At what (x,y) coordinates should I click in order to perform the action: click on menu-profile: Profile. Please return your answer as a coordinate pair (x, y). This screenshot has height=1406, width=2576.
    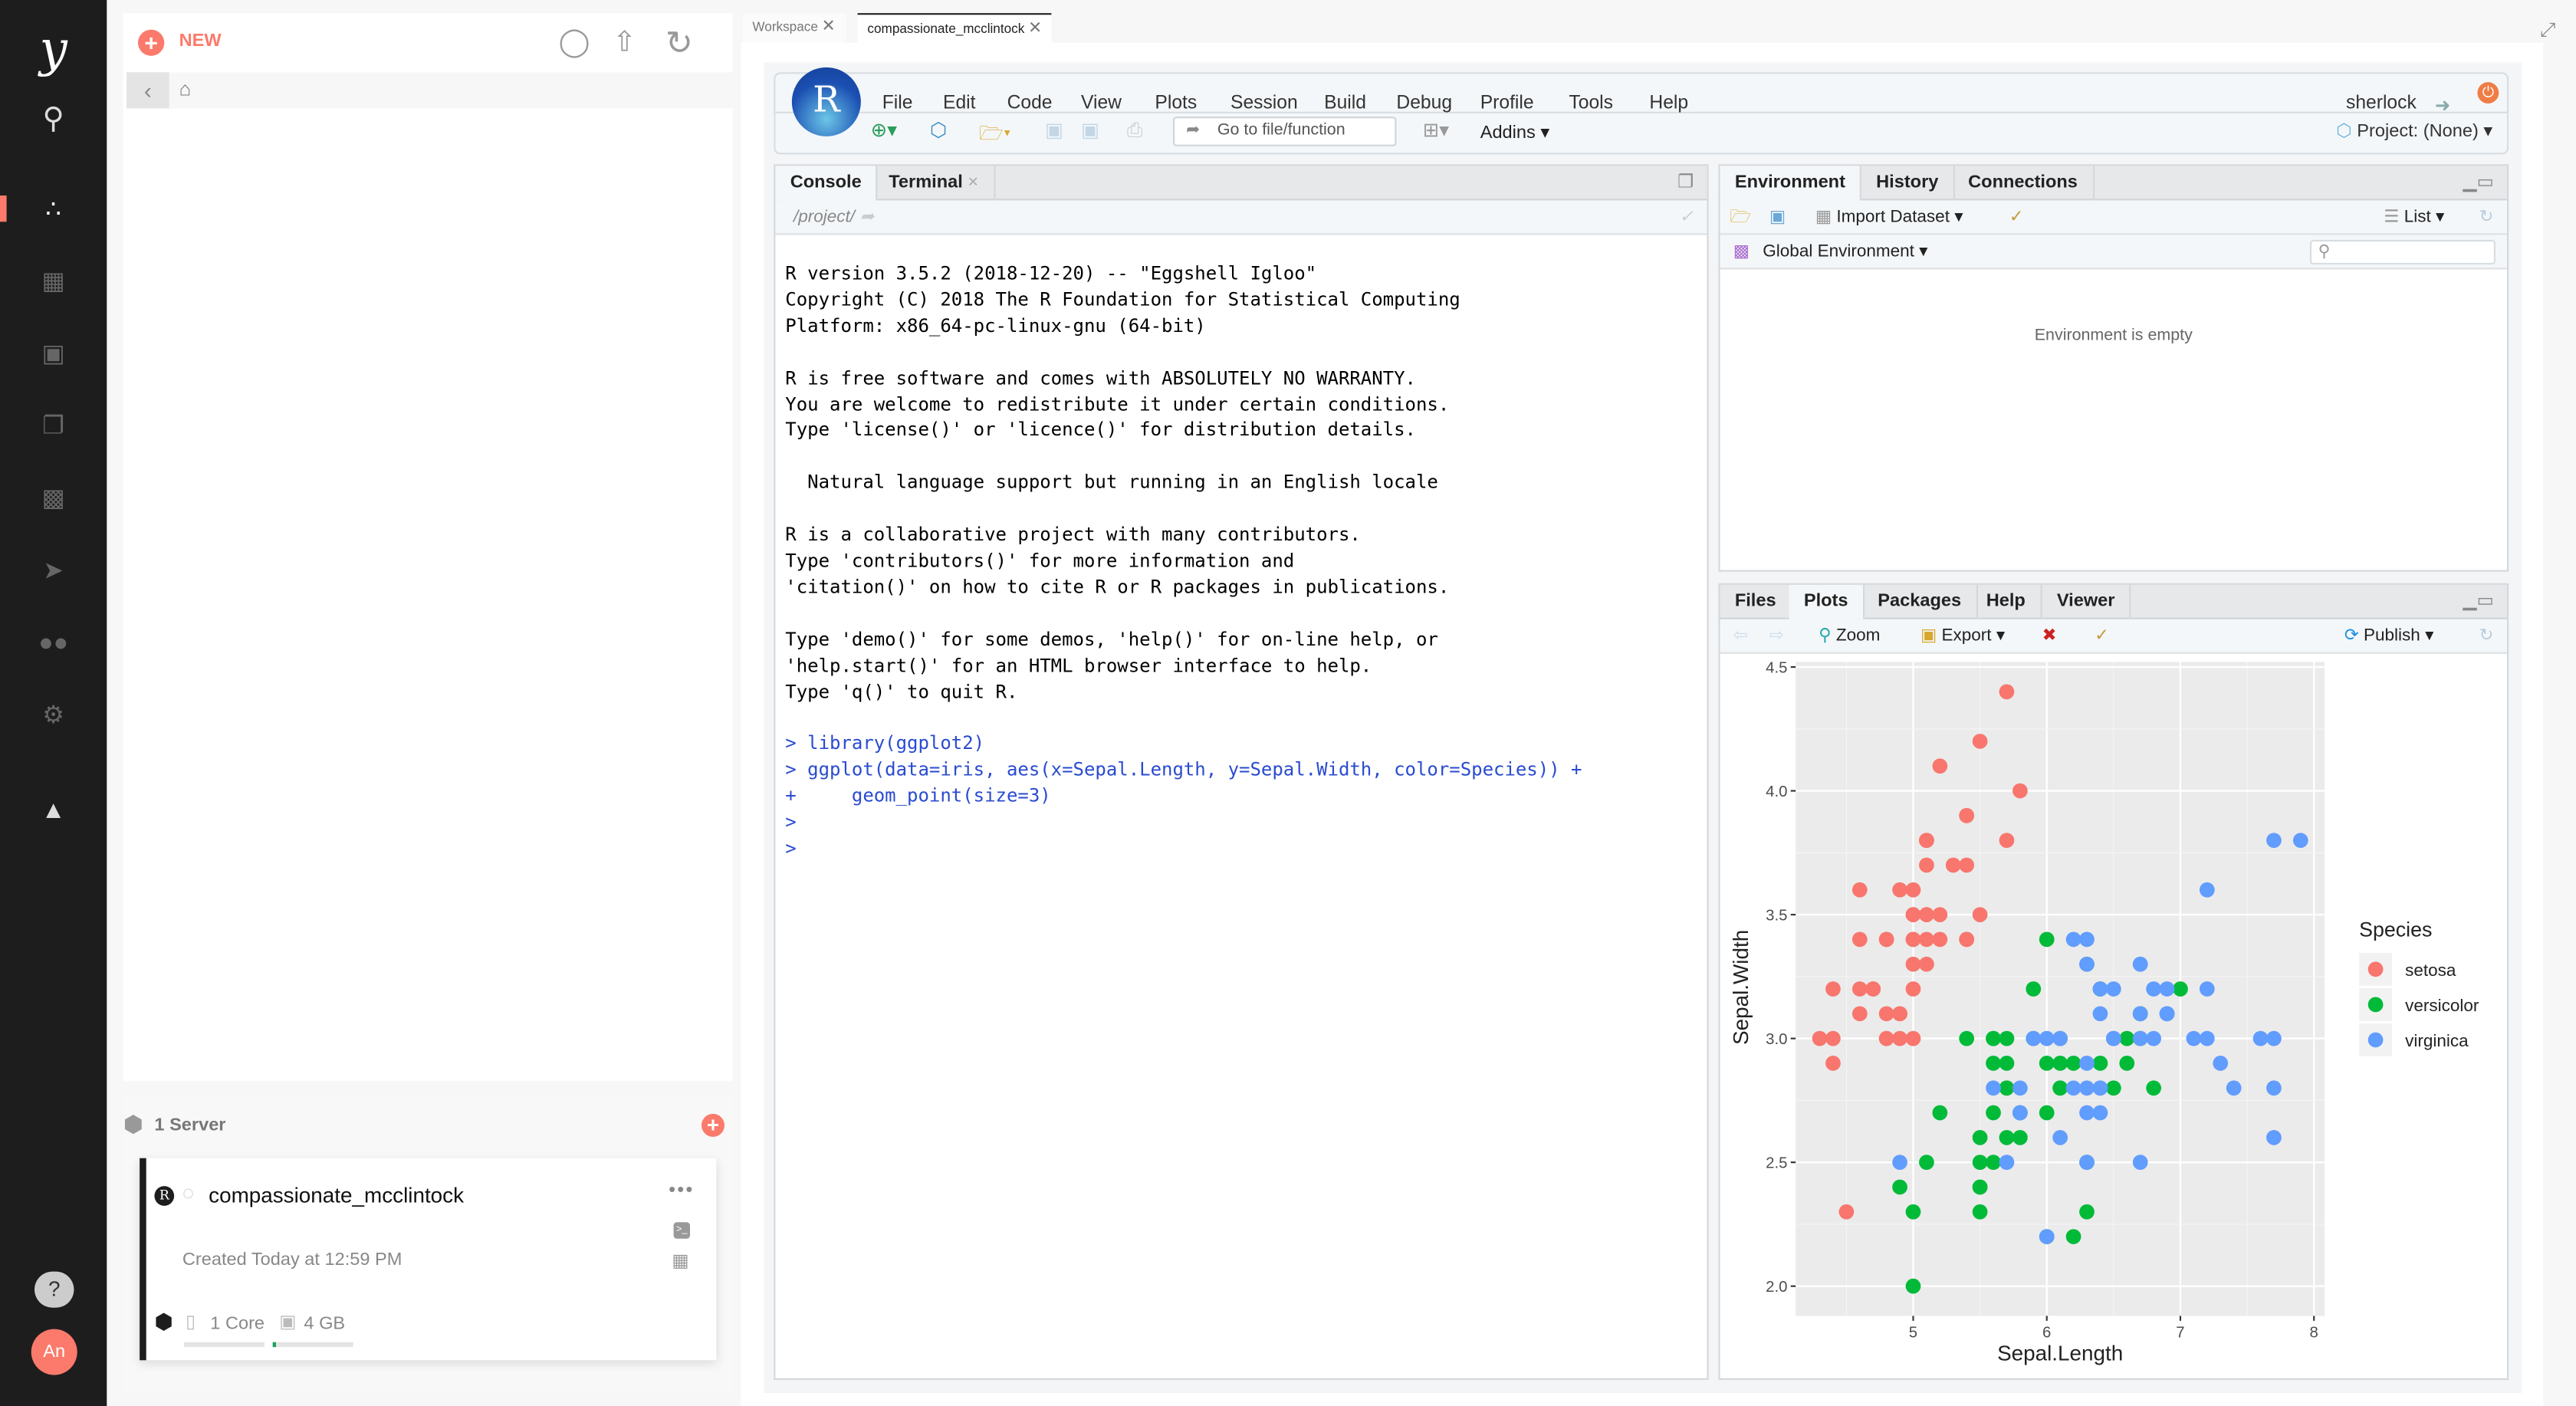
    Looking at the image, I should click on (1507, 103).